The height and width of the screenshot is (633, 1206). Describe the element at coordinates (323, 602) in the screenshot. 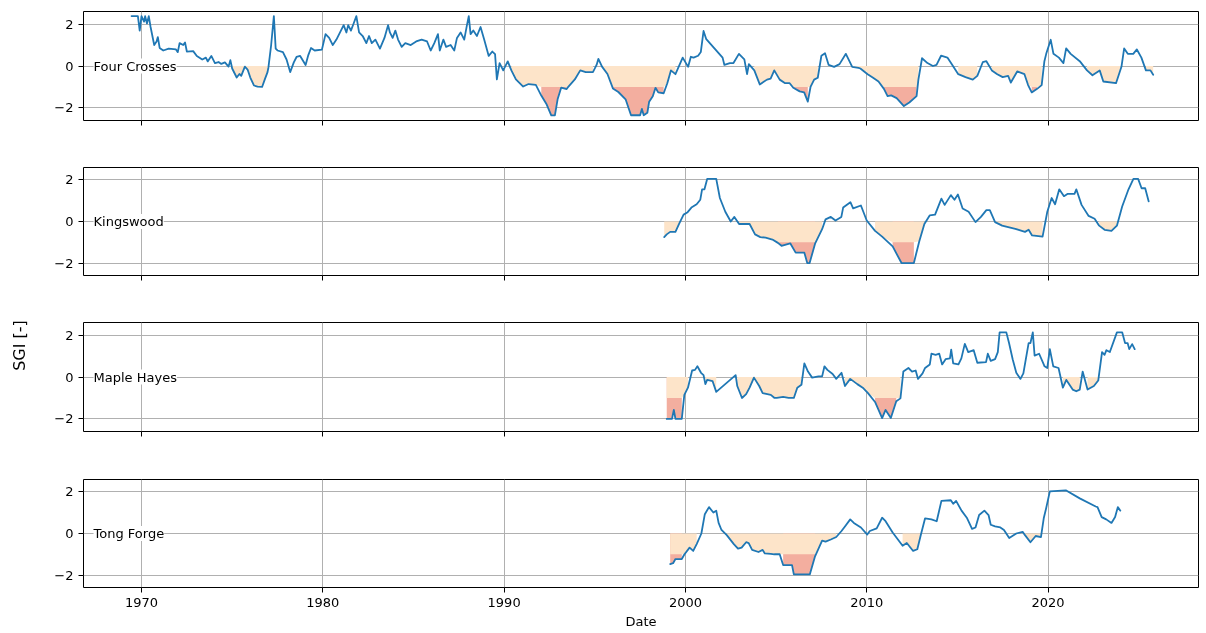

I see `x-tick-label: 1980` at that location.